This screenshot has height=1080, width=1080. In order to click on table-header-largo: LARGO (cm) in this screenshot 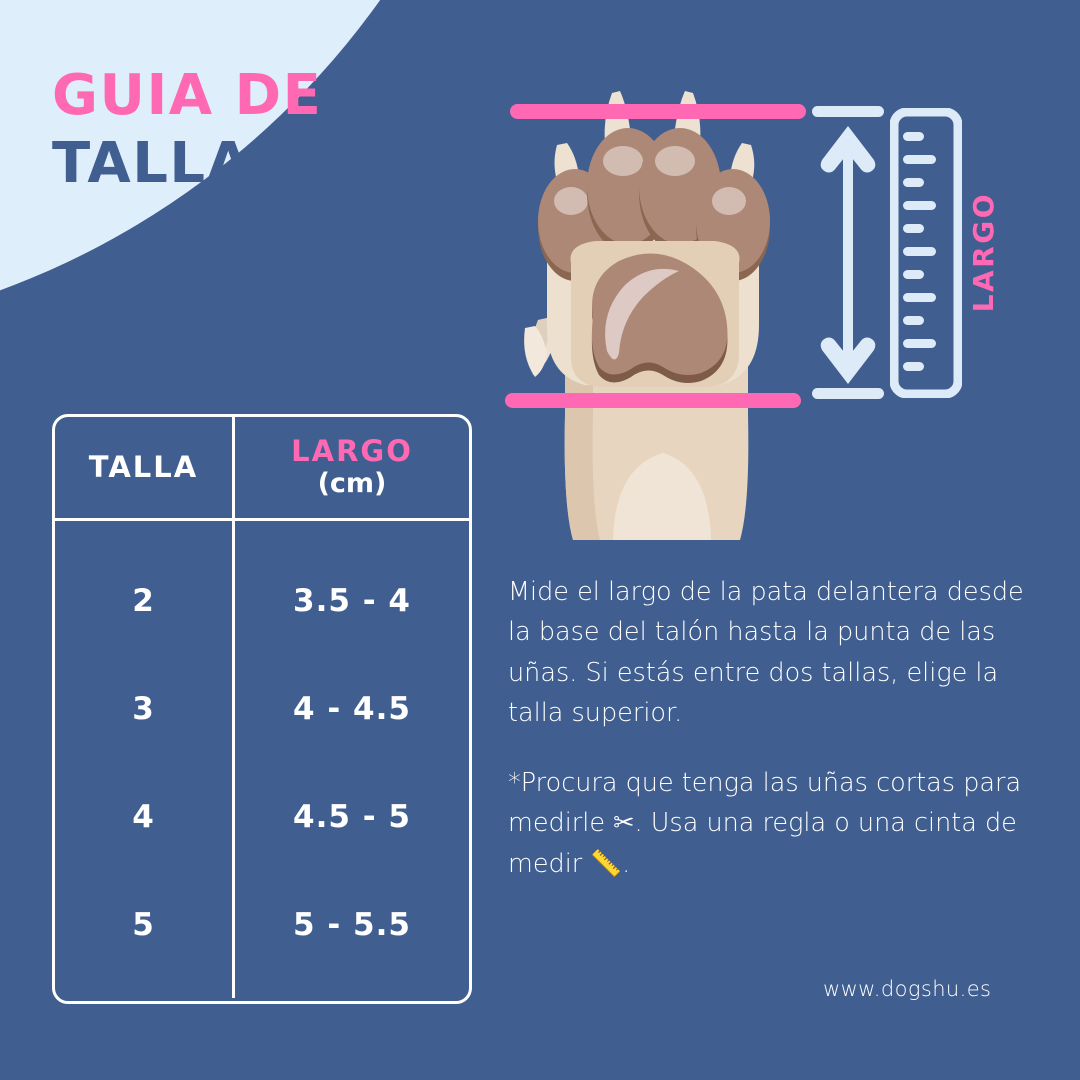, I will do `click(352, 467)`.